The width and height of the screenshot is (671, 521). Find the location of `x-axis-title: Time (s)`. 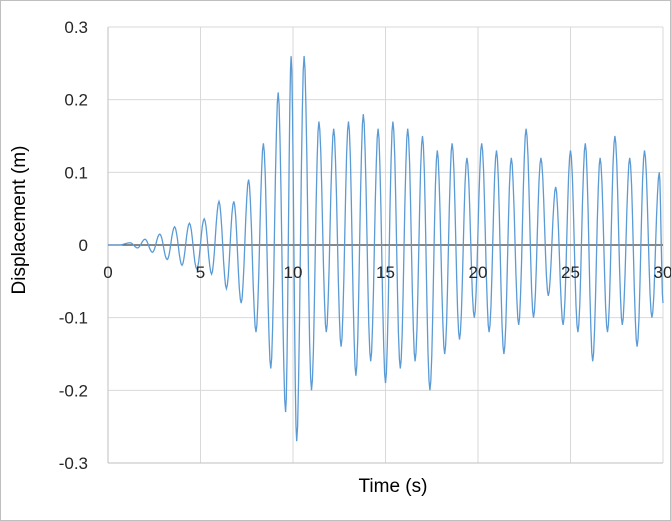

x-axis-title: Time (s) is located at coordinates (393, 486).